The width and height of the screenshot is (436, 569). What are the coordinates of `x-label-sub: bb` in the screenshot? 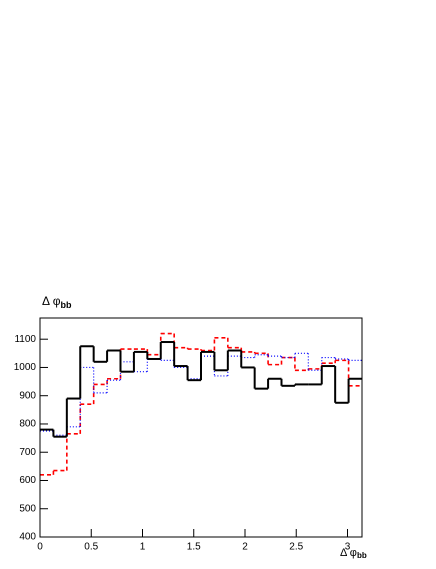 It's located at (362, 555).